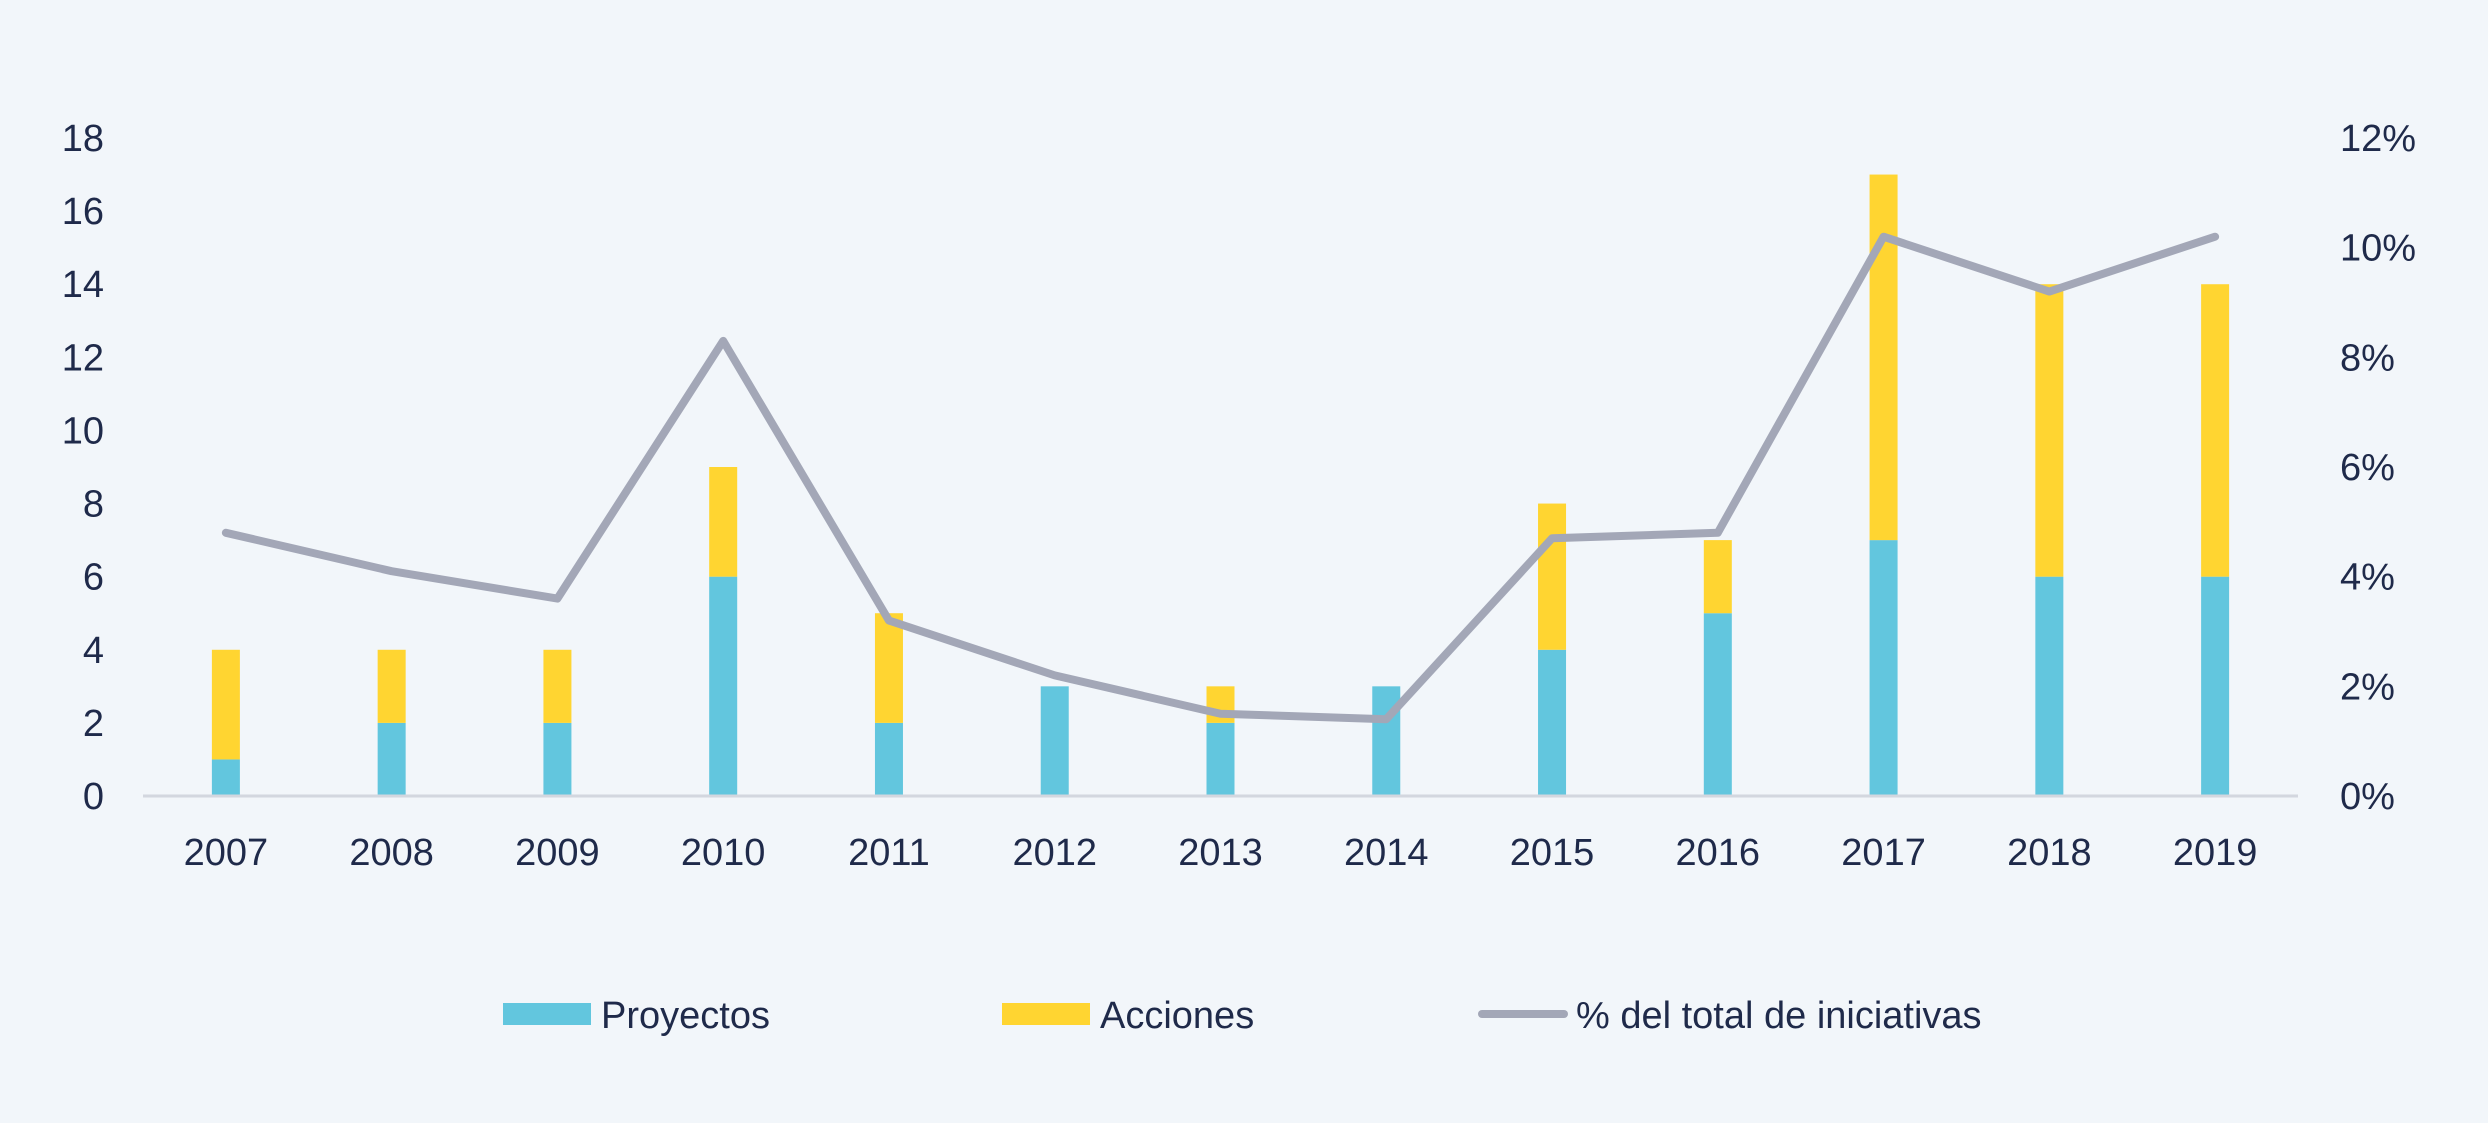  Describe the element at coordinates (723, 686) in the screenshot. I see `bar-proyectos-2010` at that location.